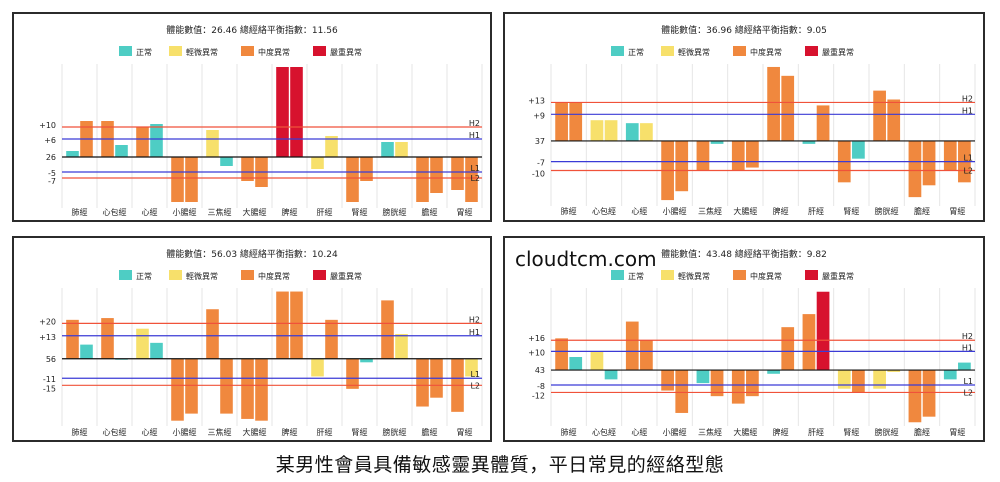 The width and height of the screenshot is (1000, 482). What do you see at coordinates (47, 125) in the screenshot?
I see `threshold-value-h2: +10` at bounding box center [47, 125].